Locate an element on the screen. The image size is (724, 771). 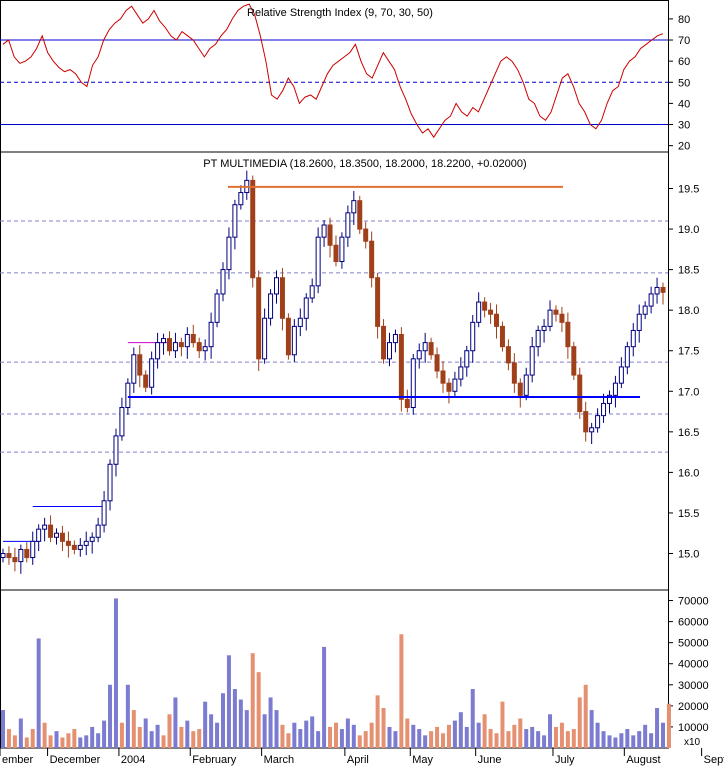
price-tick-label: 17.0 is located at coordinates (688, 392).